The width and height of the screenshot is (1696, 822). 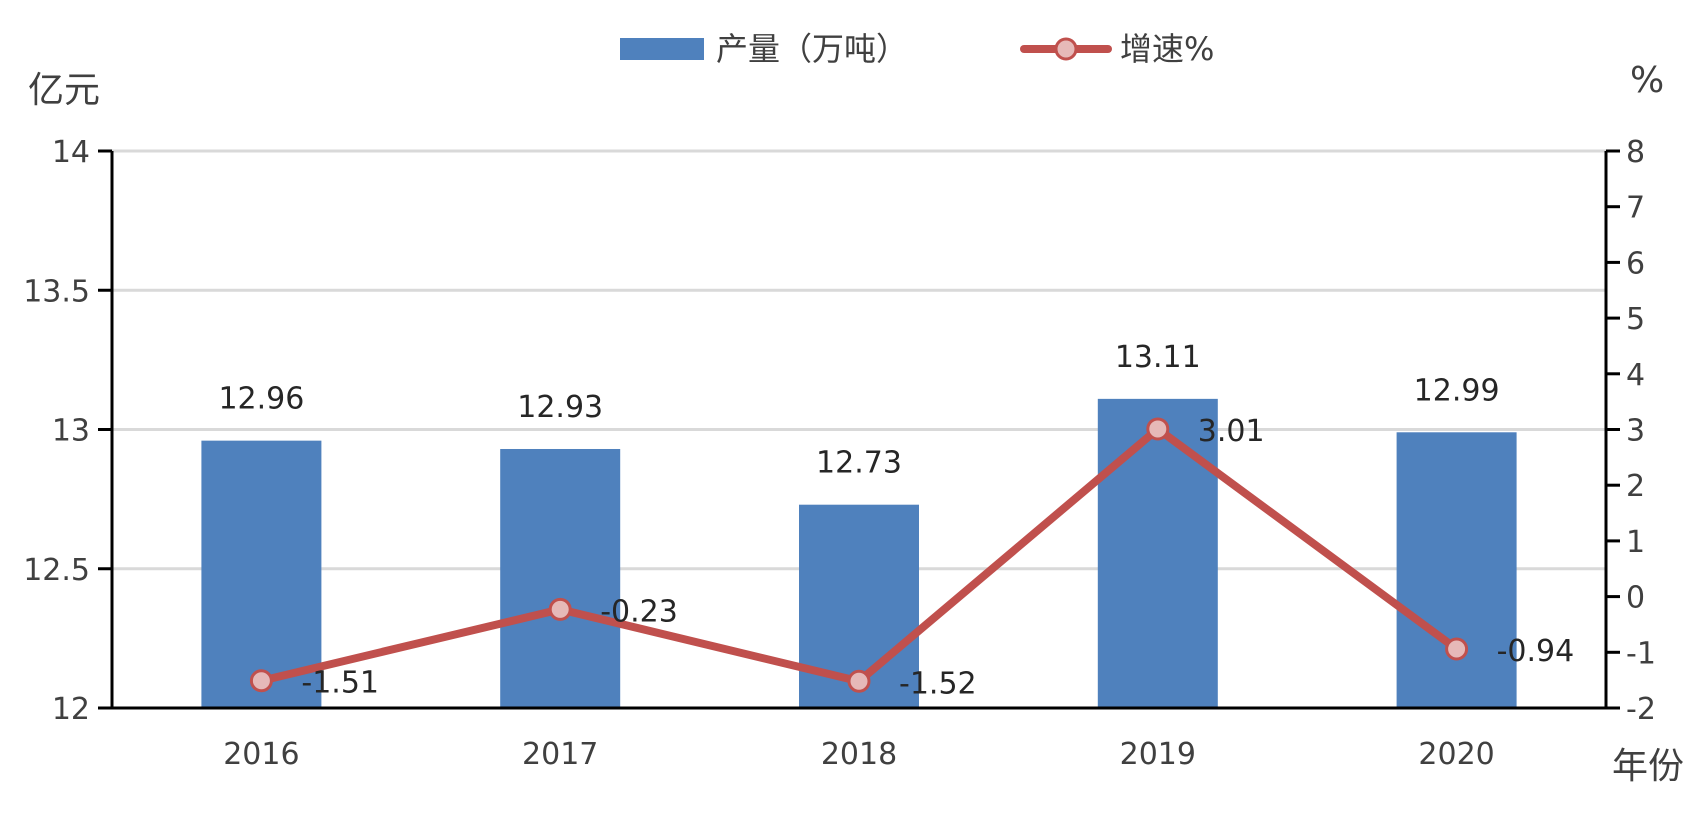 I want to click on y2-tick-label: -2, so click(x=1641, y=709).